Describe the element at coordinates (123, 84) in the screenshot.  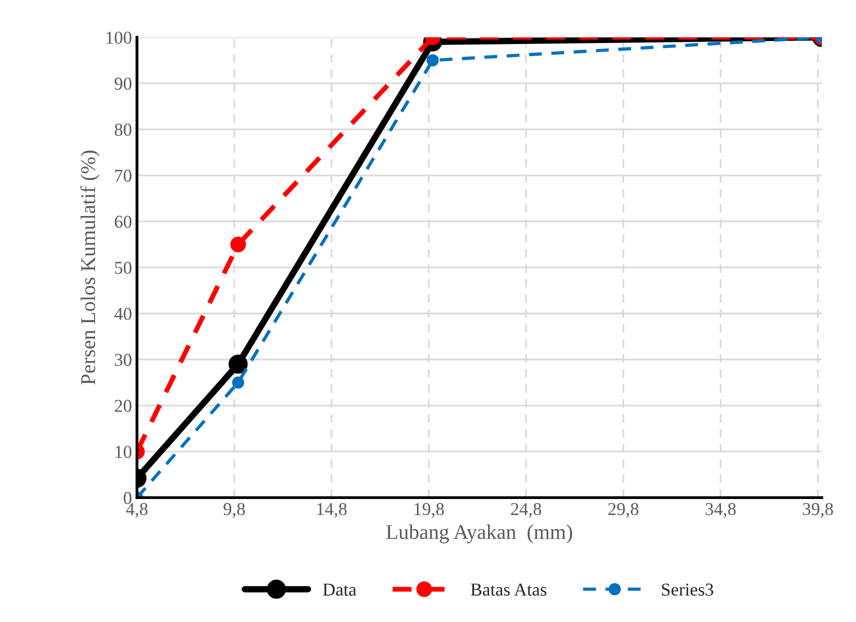
I see `y-tick-label: 90` at that location.